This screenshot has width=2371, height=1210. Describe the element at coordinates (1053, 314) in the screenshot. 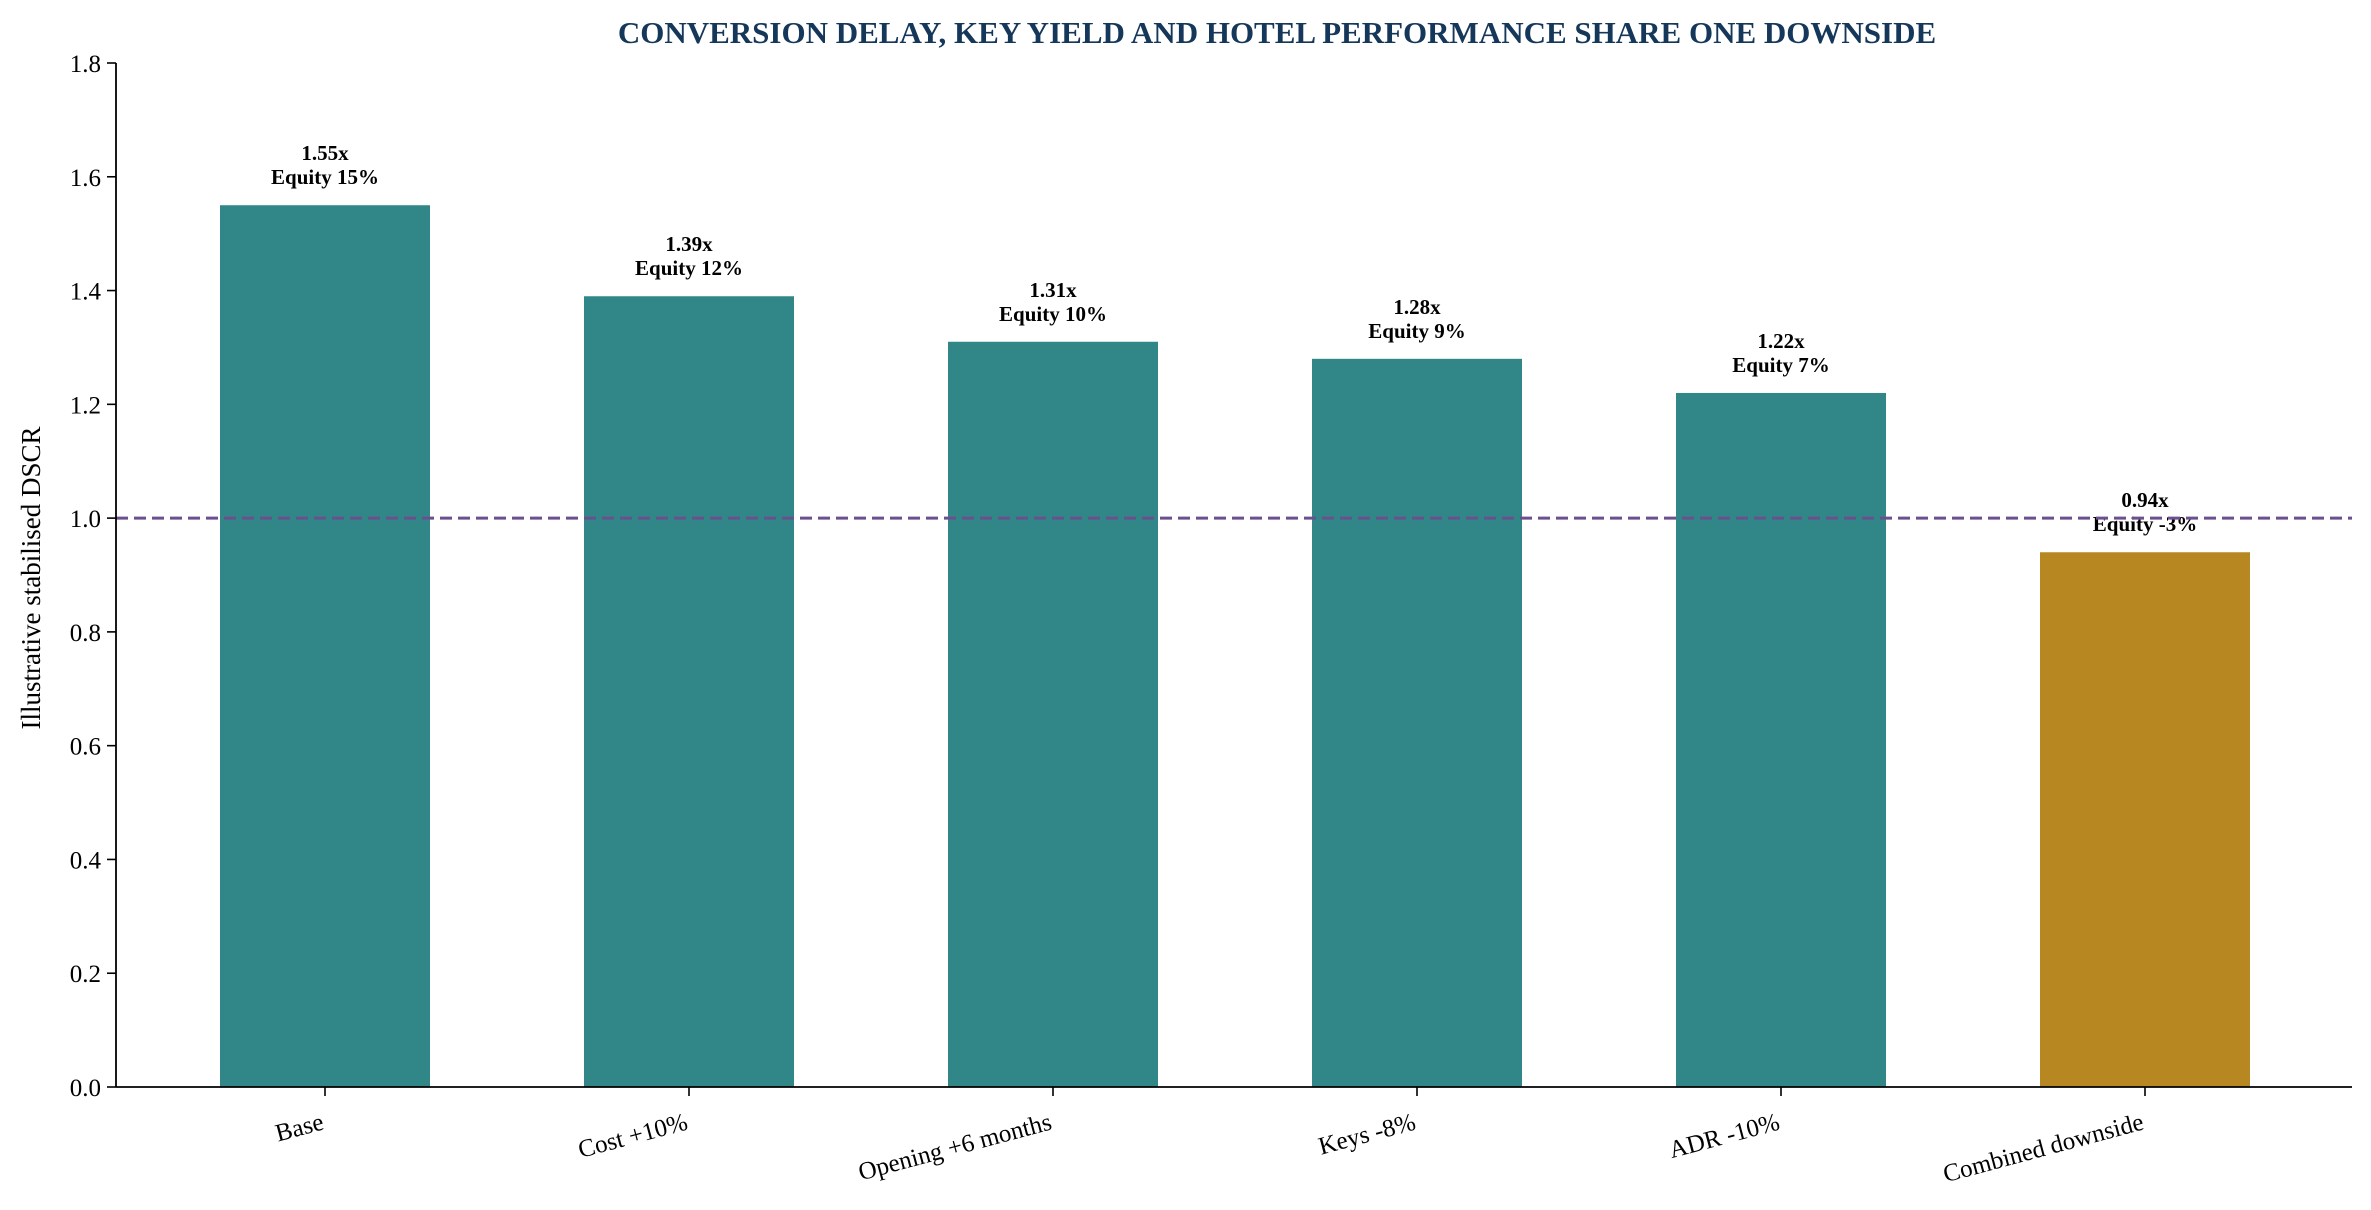

I see `bar-equity-label: Equity 10%` at that location.